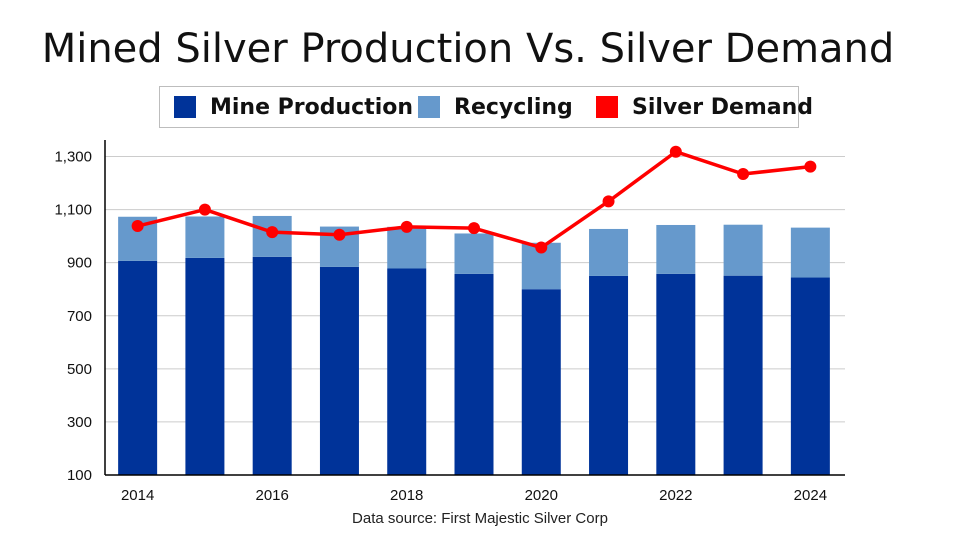 Image resolution: width=960 pixels, height=540 pixels. What do you see at coordinates (79, 475) in the screenshot?
I see `y-tick-label: 100` at bounding box center [79, 475].